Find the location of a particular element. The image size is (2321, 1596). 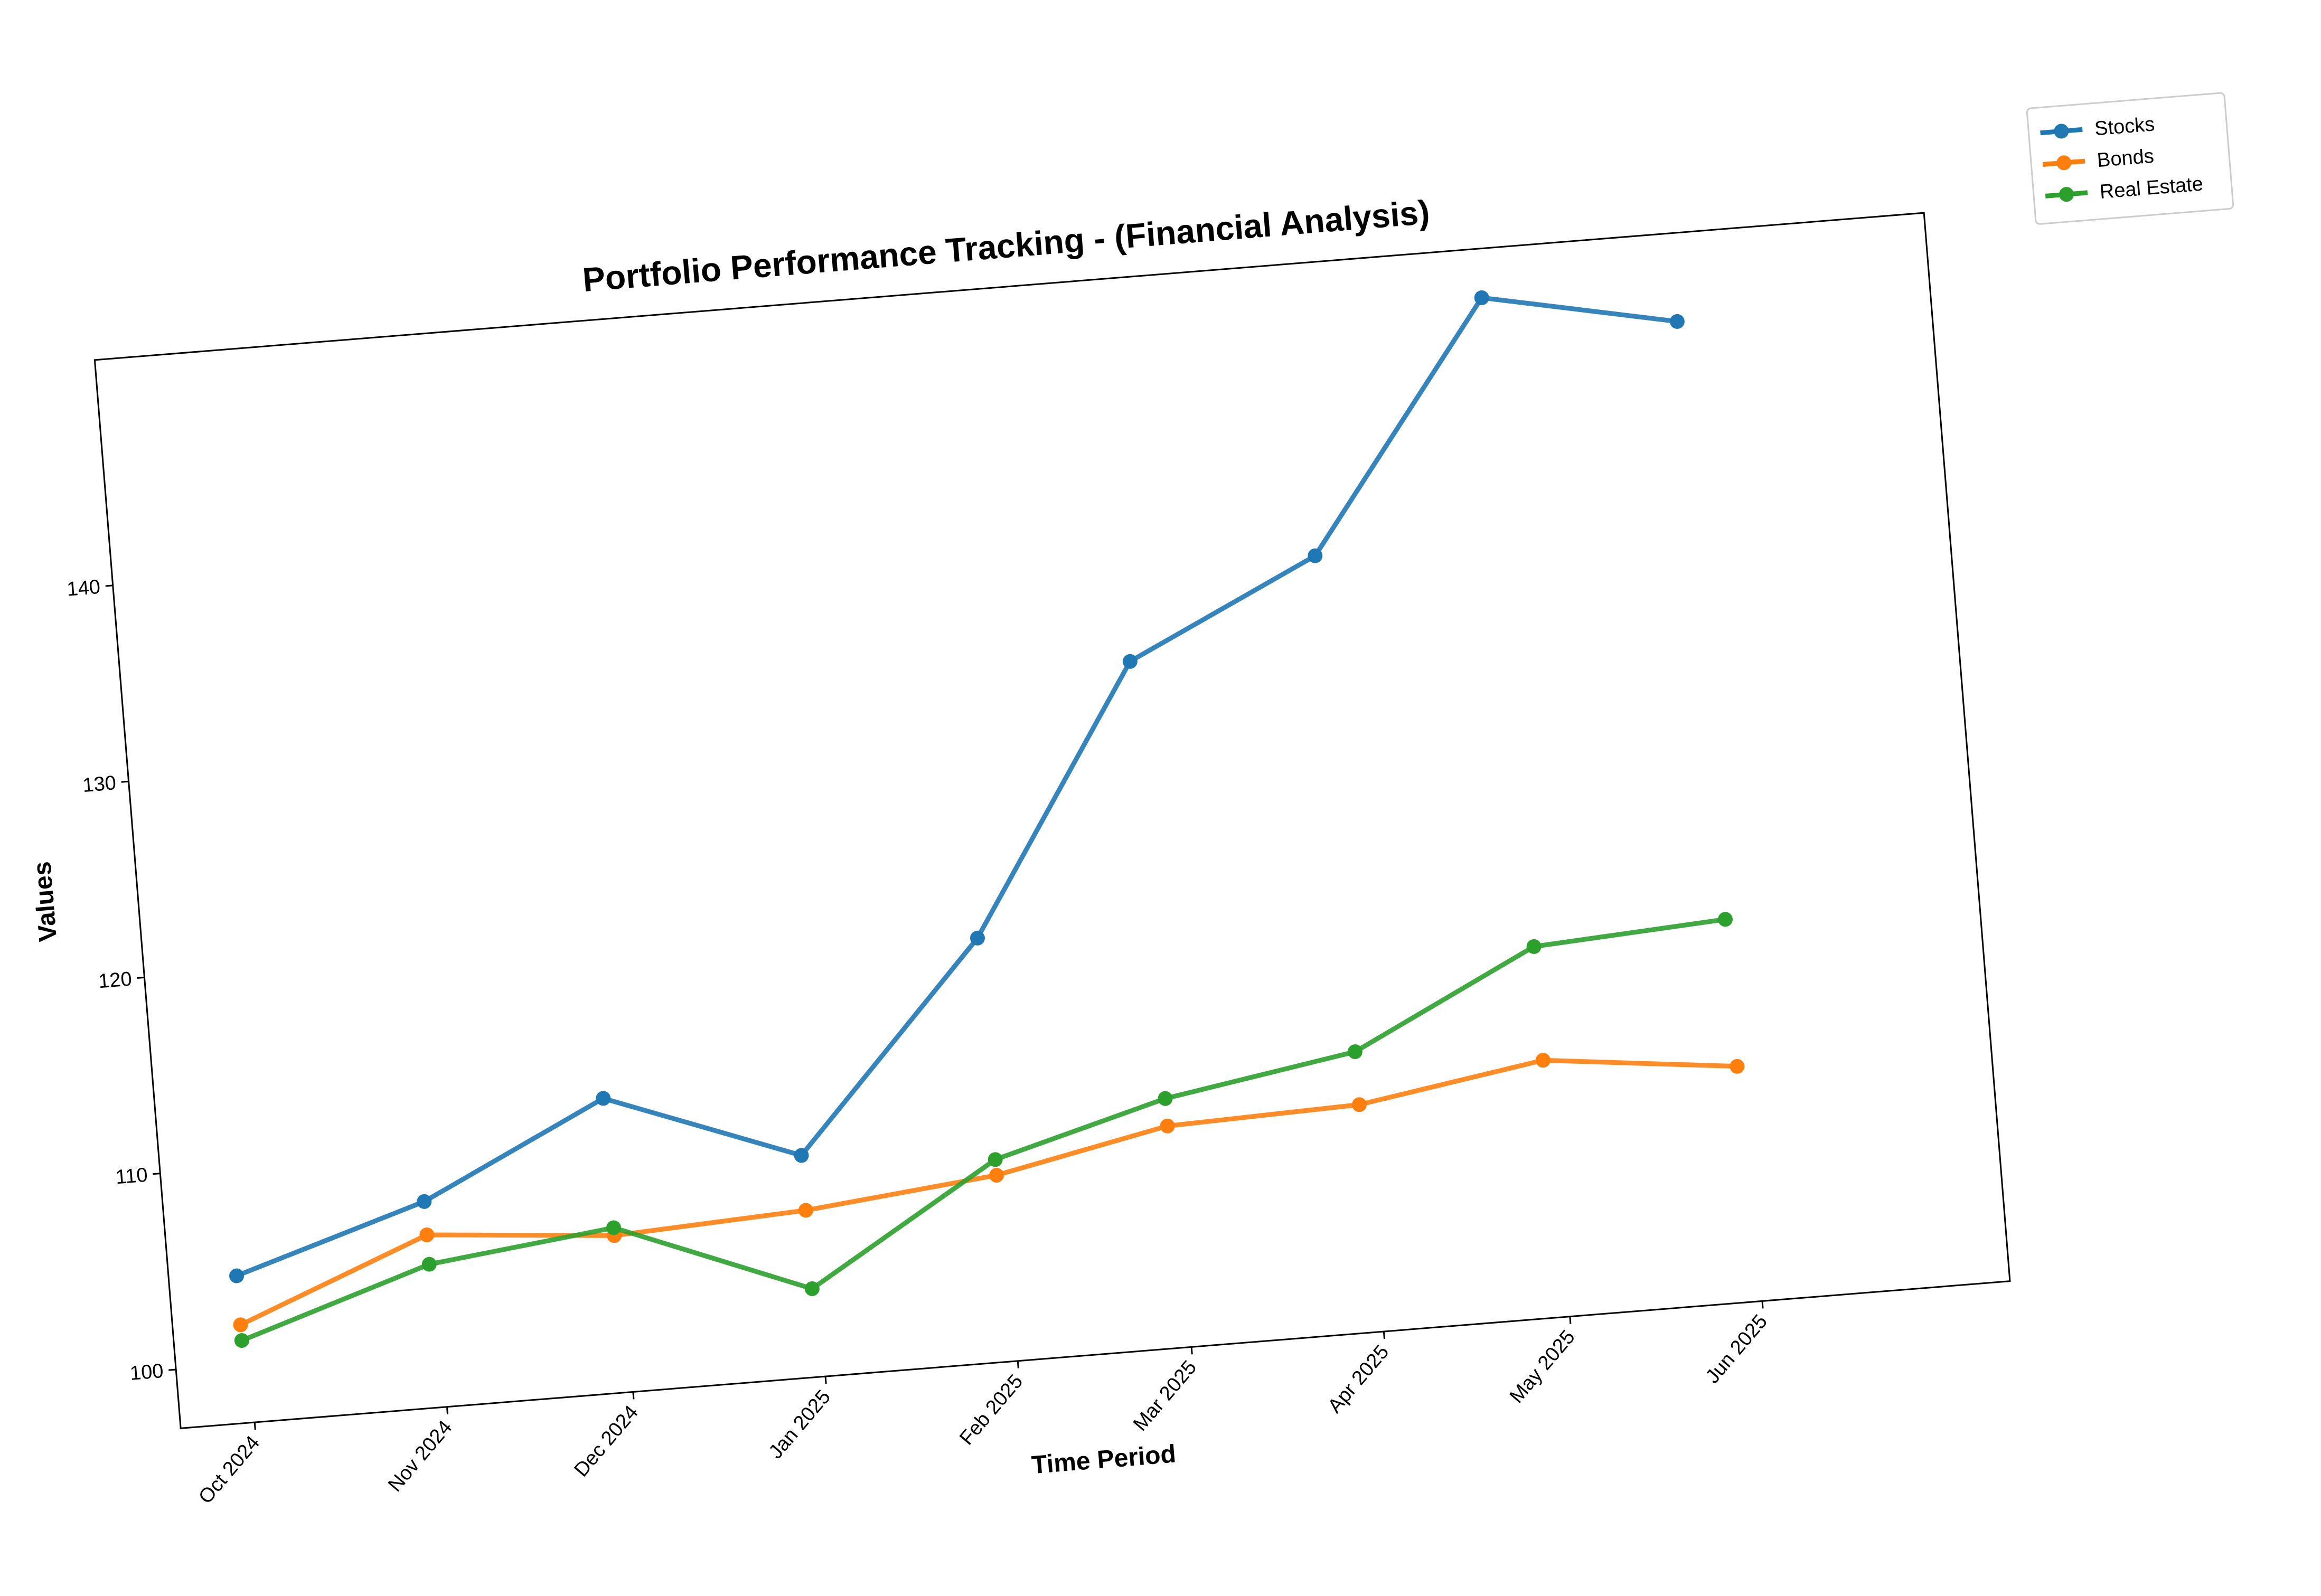

legend-label: Stocks is located at coordinates (2125, 126).